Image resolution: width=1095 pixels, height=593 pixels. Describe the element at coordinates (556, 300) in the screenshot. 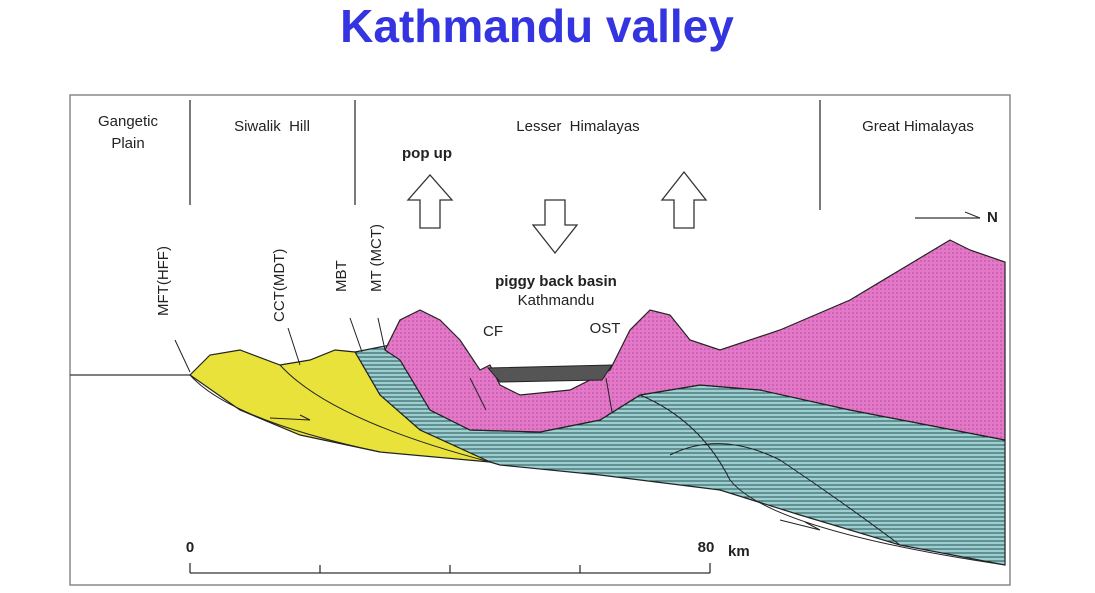

I see `annotation: Kathmandu` at that location.